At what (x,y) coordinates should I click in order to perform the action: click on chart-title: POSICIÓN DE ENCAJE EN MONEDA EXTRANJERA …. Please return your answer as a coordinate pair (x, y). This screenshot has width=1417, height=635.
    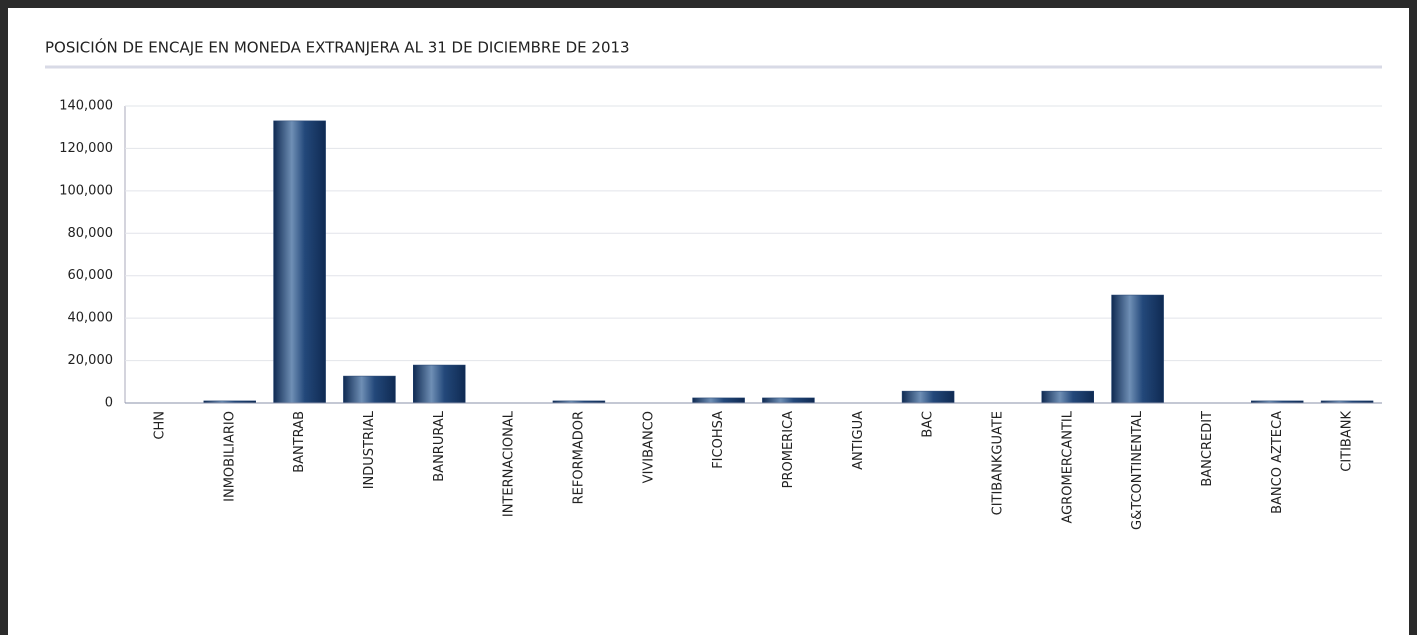
    Looking at the image, I should click on (337, 47).